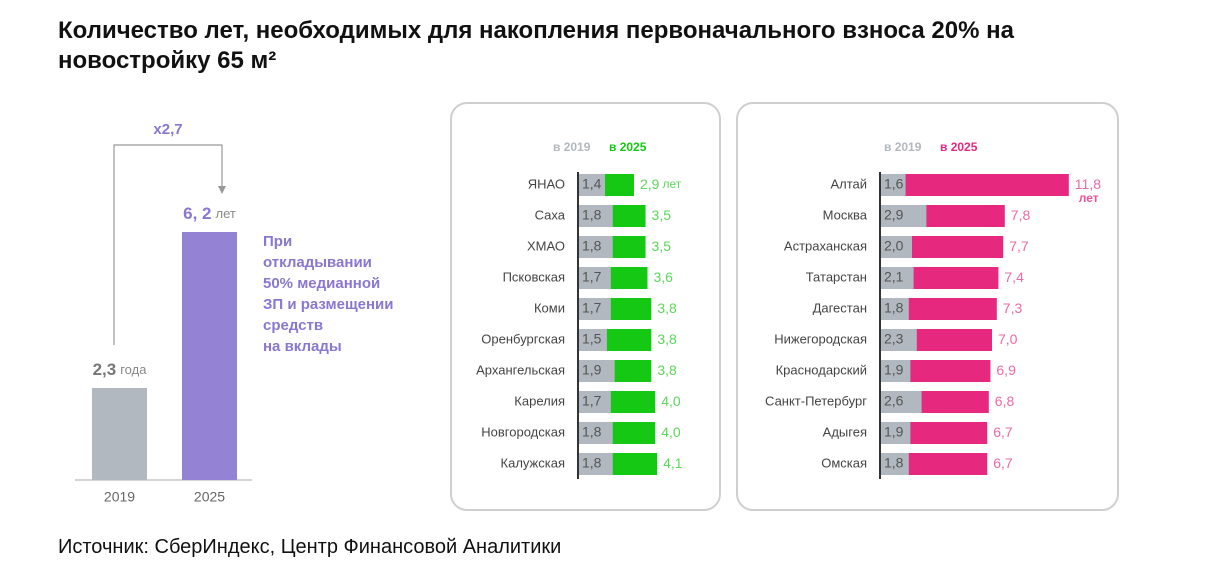 The height and width of the screenshot is (572, 1207). I want to click on value-label: 7,0, so click(1008, 339).